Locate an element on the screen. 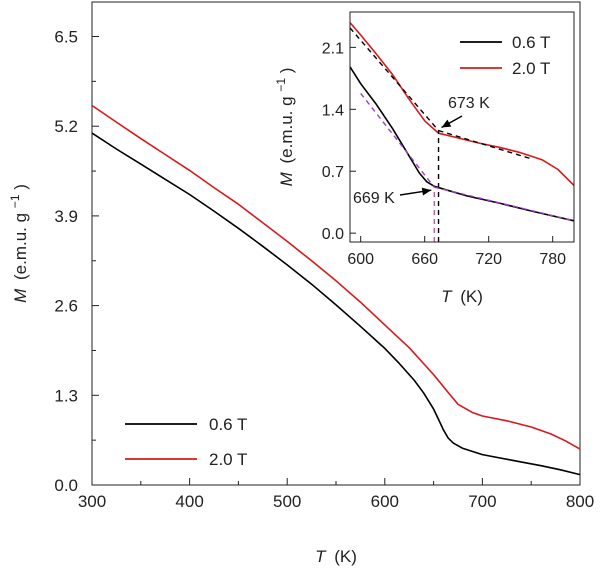 The width and height of the screenshot is (600, 572). inset-annotation-669-k: 669 K is located at coordinates (374, 198).